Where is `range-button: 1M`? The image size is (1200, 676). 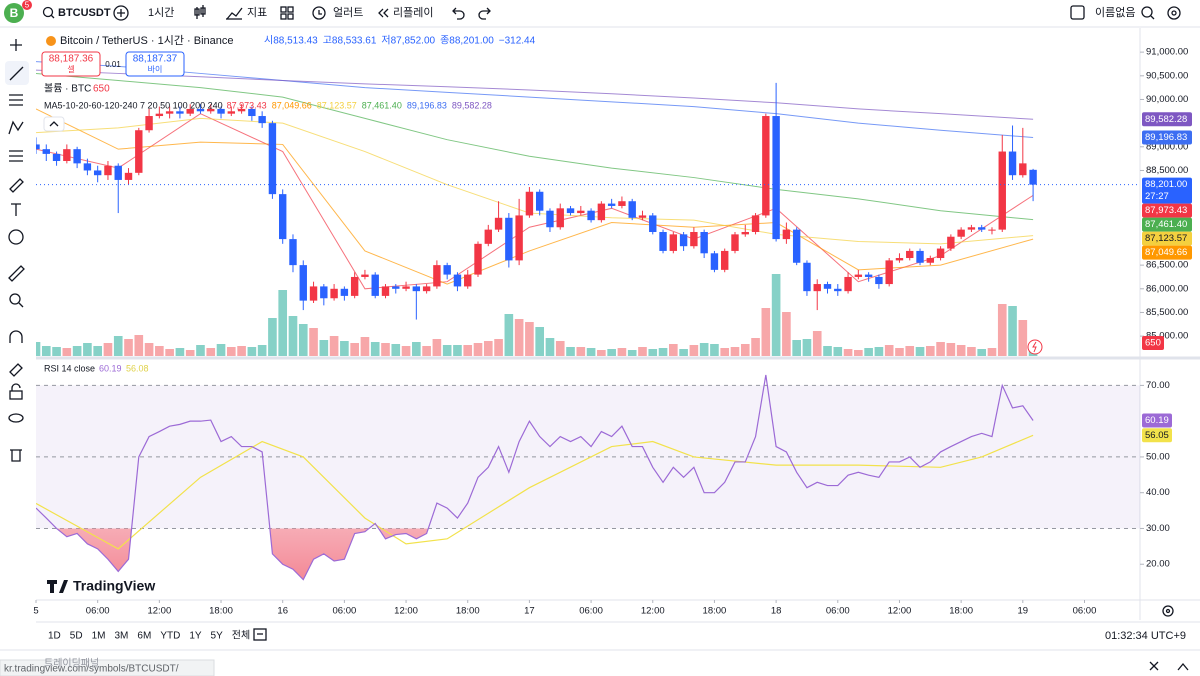
range-button: 1M is located at coordinates (99, 636).